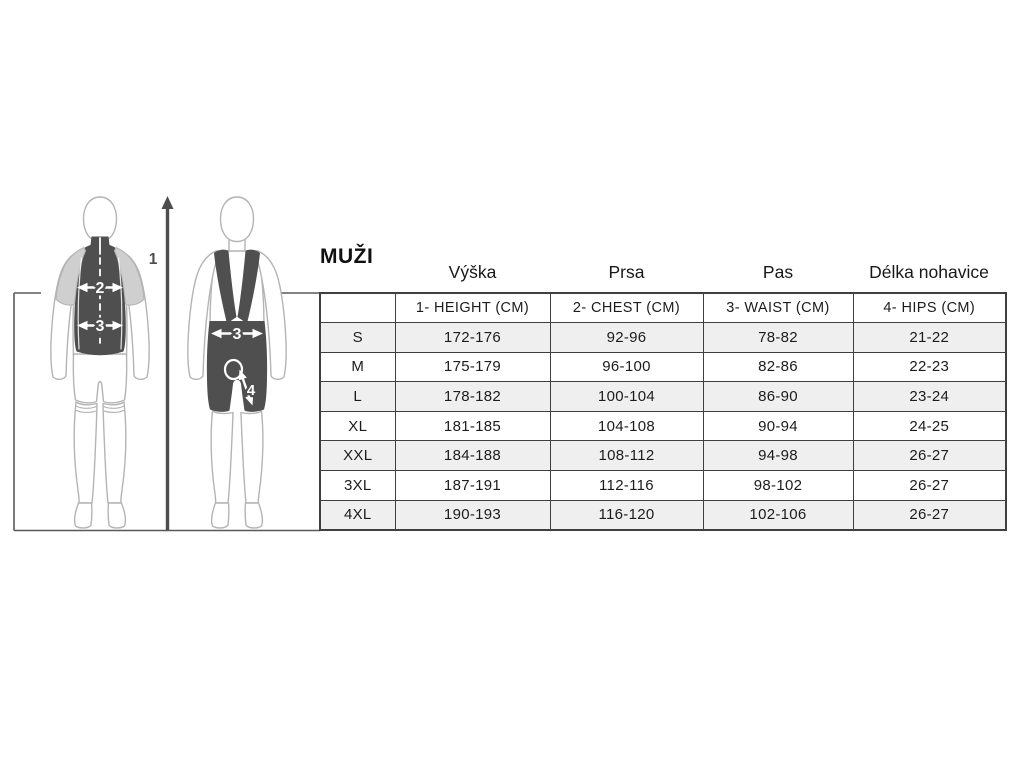 This screenshot has width=1024, height=768. I want to click on value-cell: 102-106, so click(778, 515).